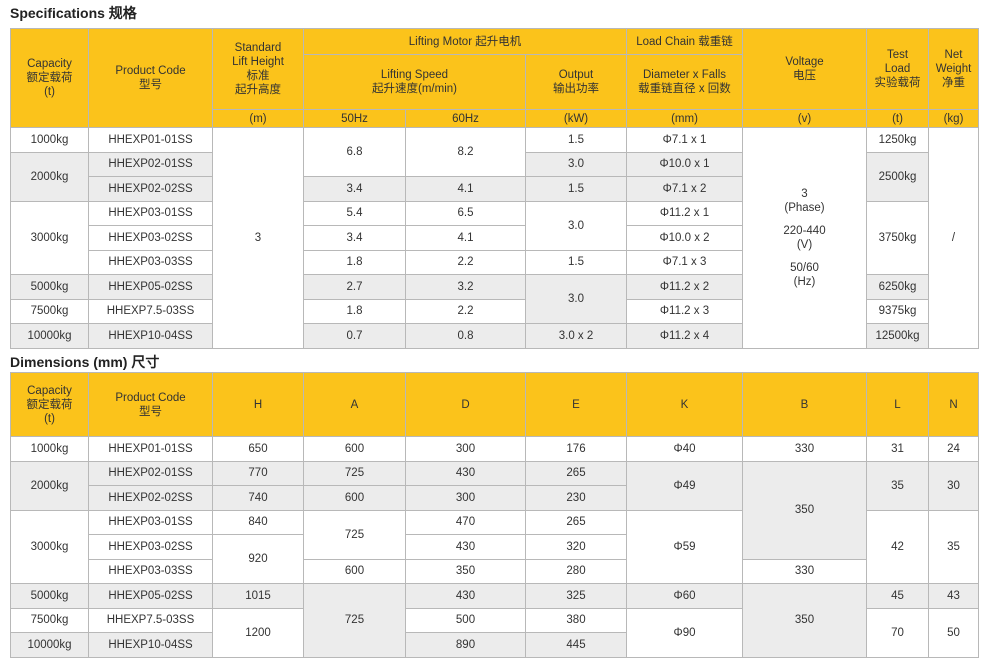  Describe the element at coordinates (953, 238) in the screenshot. I see `cell: /` at that location.